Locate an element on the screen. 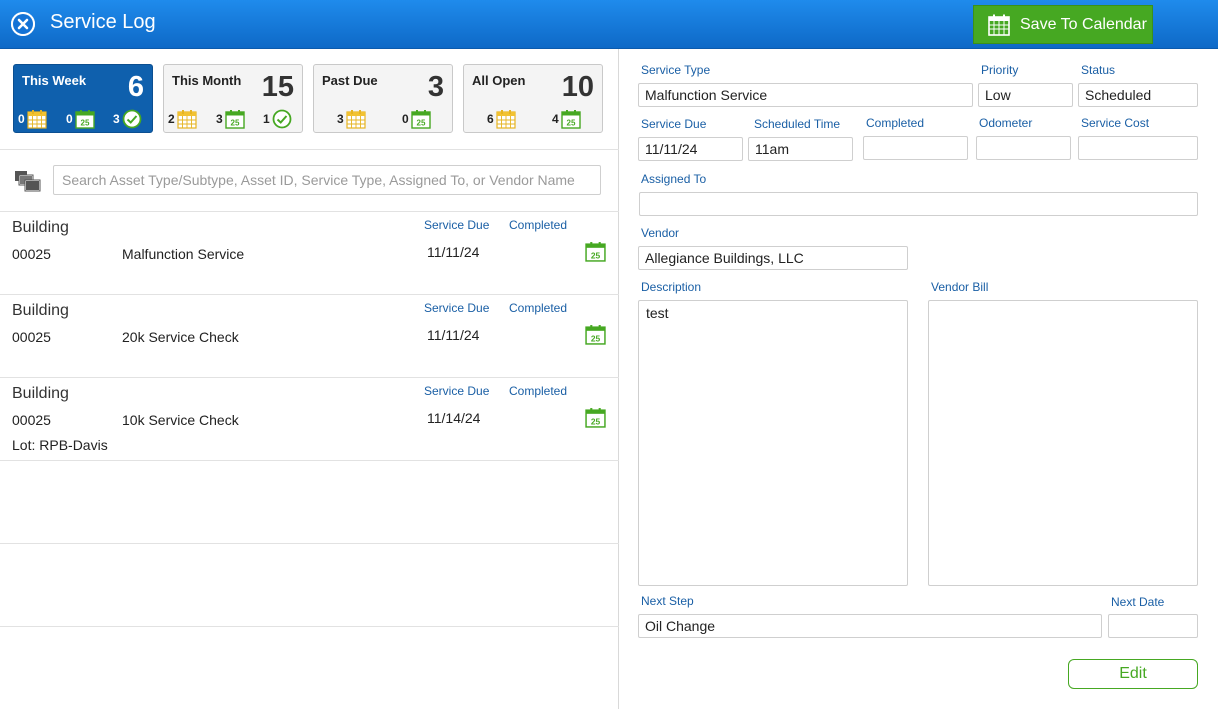  assigned-to-field is located at coordinates (918, 204).